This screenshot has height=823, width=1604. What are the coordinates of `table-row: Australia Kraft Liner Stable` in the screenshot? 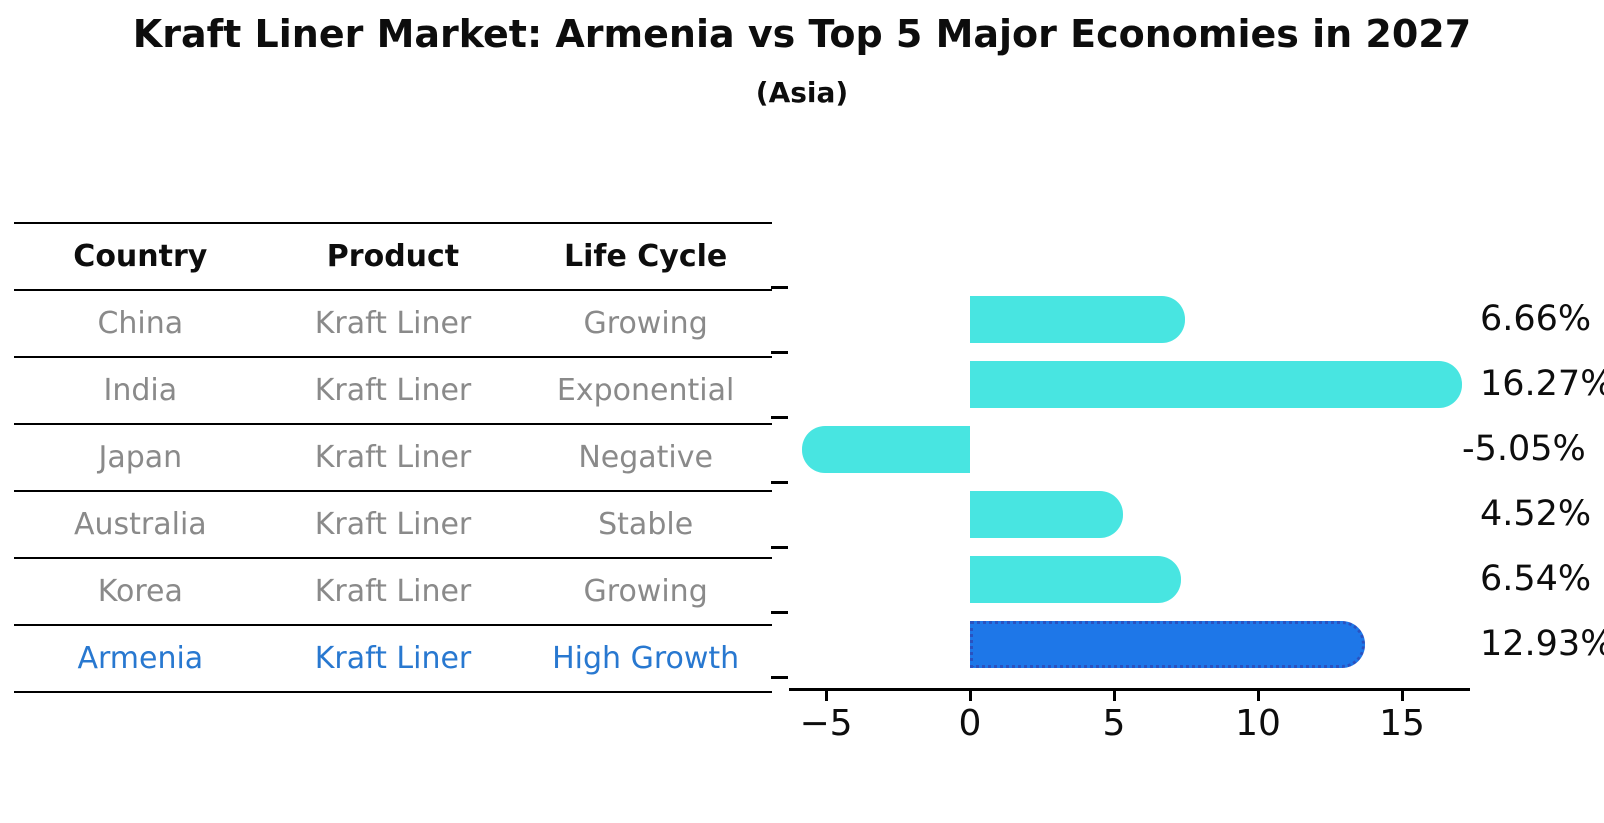 It's located at (393, 525).